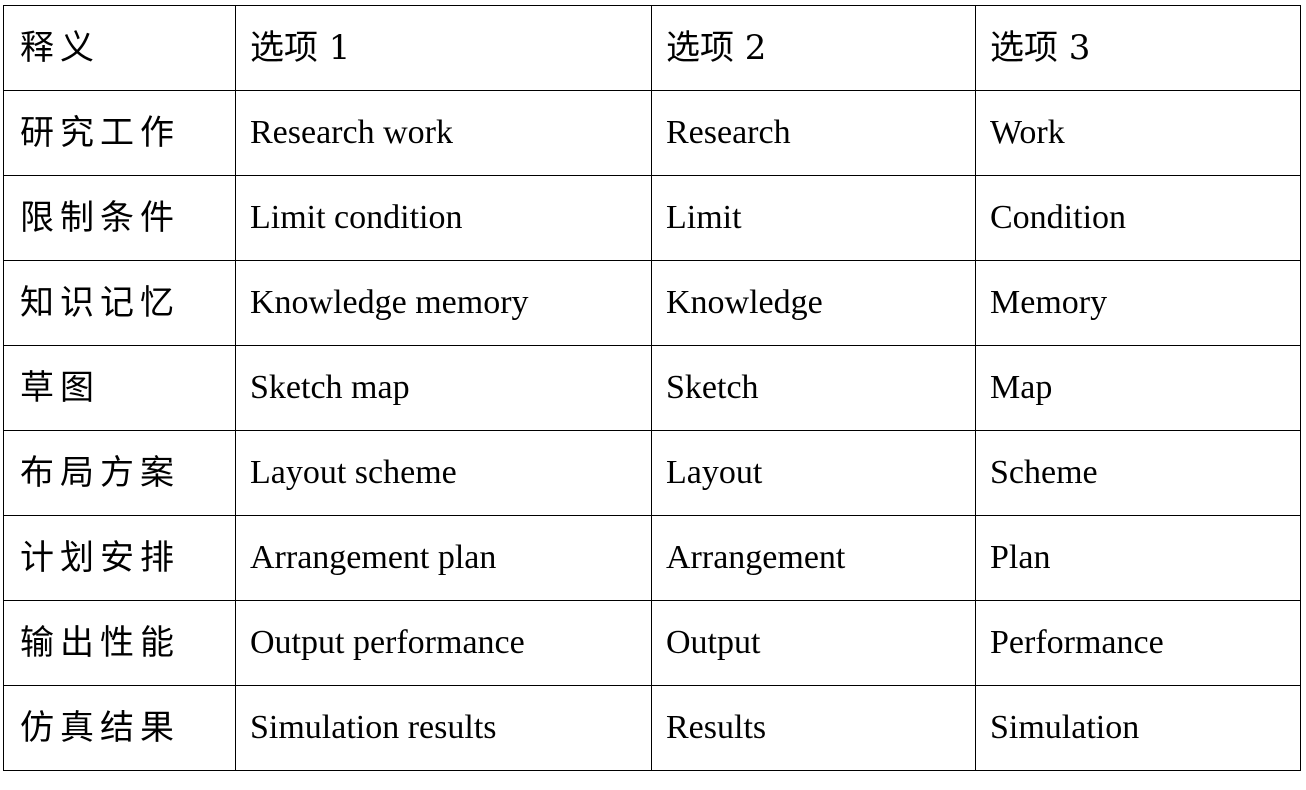 This screenshot has height=790, width=1306. Describe the element at coordinates (813, 388) in the screenshot. I see `option-2-cell: Sketch` at that location.